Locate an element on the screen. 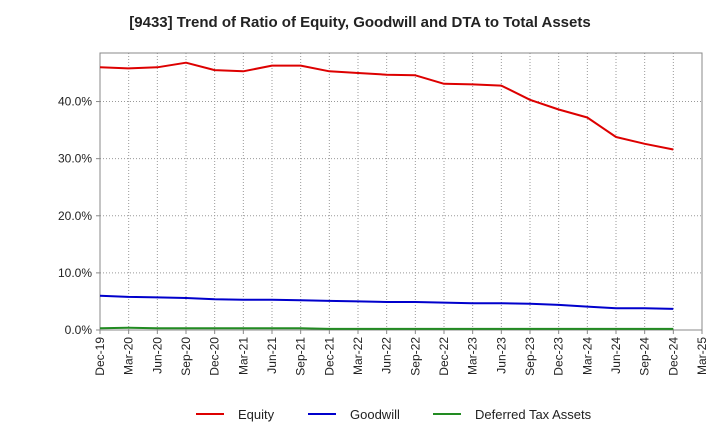 This screenshot has height=440, width=720. x-tick-label: Sep-20 is located at coordinates (186, 356).